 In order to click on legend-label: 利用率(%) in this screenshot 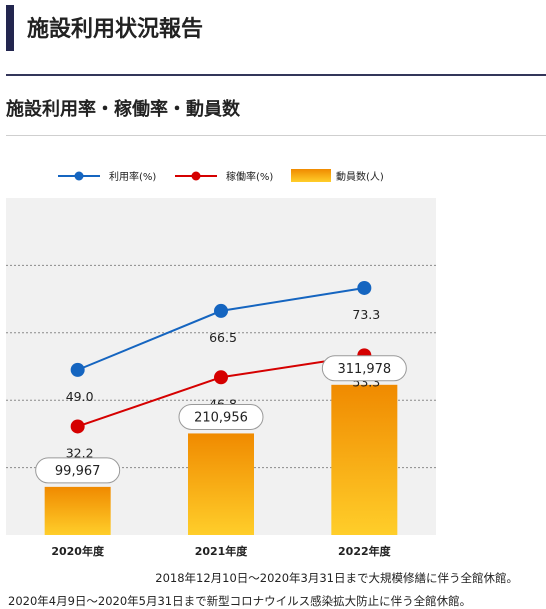, I will do `click(132, 176)`.